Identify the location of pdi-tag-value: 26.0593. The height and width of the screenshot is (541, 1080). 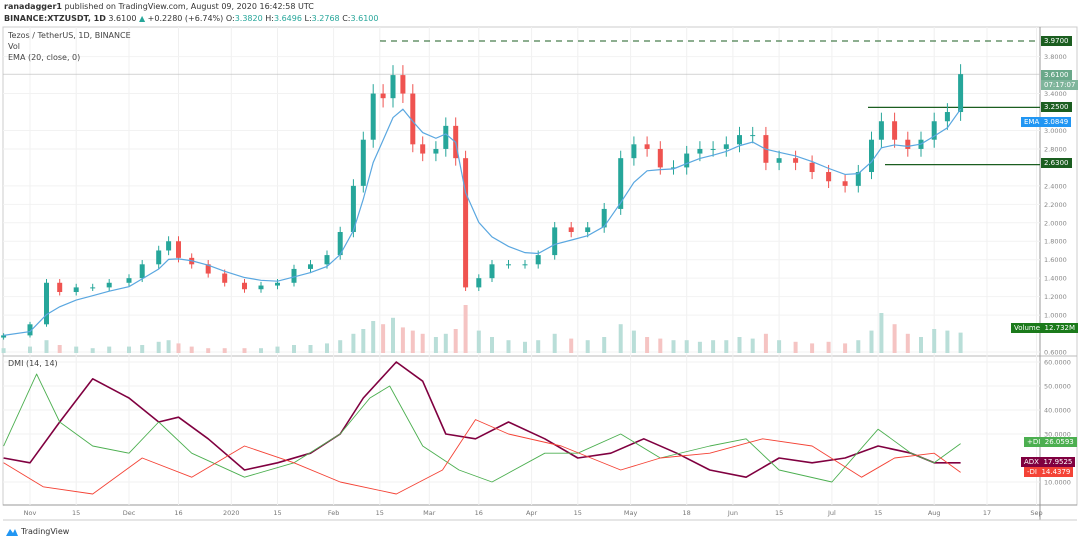
(1059, 442).